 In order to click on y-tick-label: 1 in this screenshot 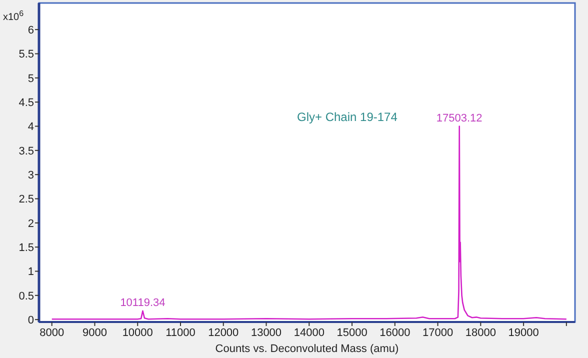, I will do `click(31, 272)`.